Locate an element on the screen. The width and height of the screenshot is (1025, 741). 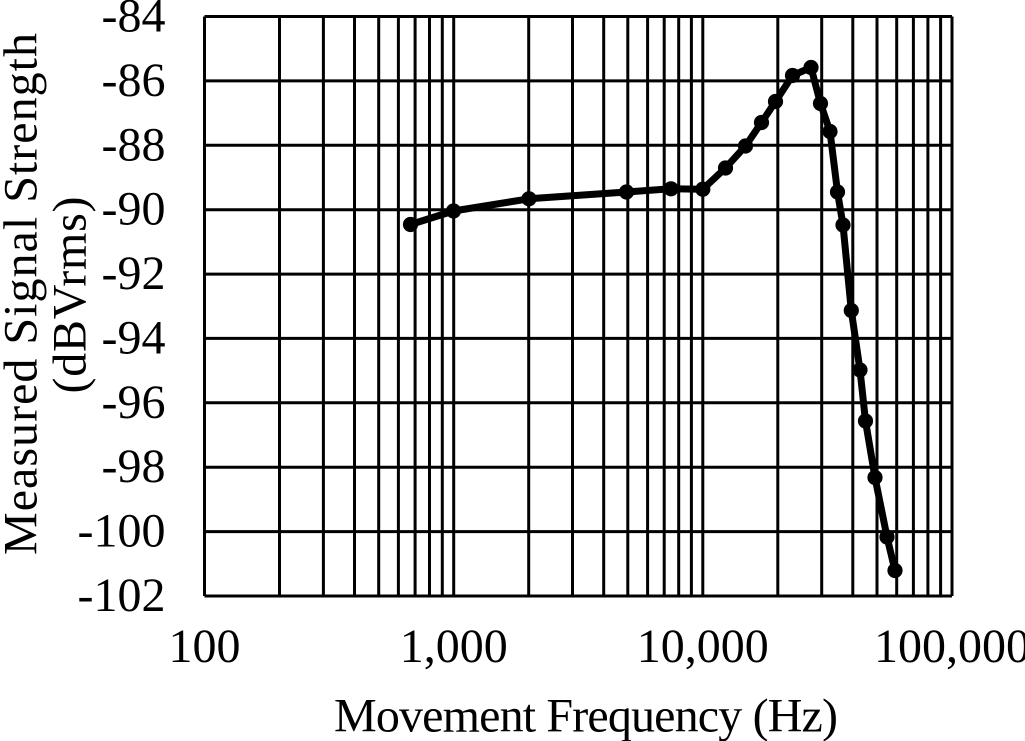
svg-text: -96 is located at coordinates (134, 402).